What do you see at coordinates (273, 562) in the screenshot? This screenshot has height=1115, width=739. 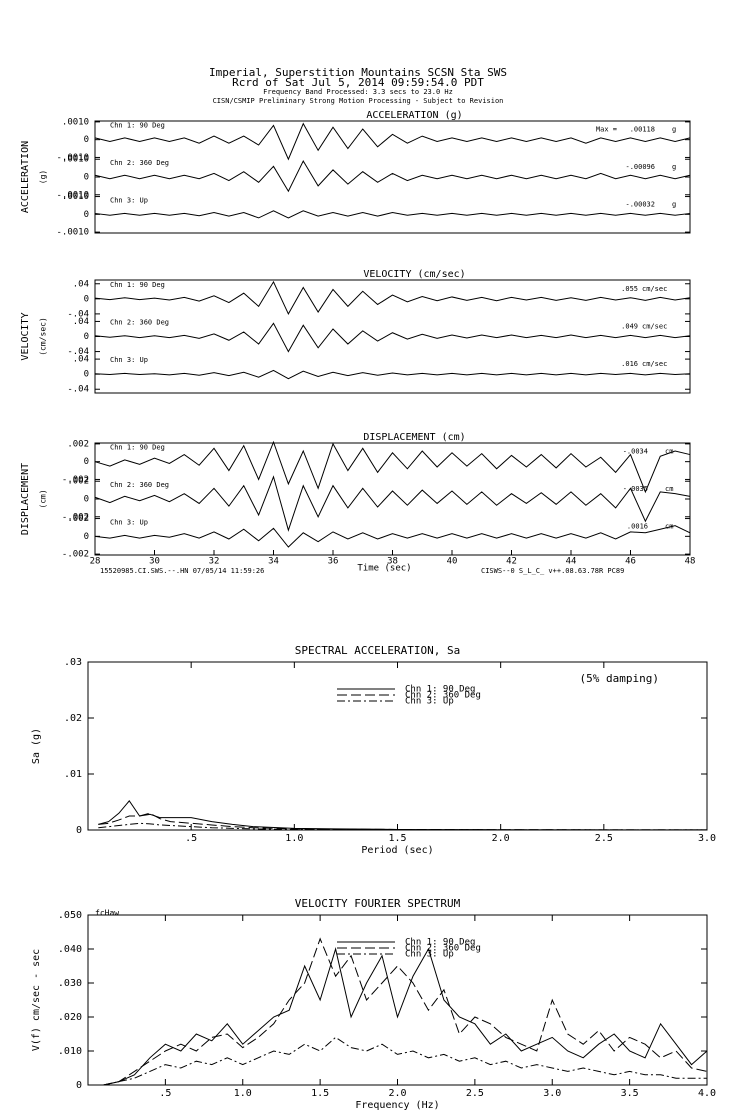 I see `x-tick-label: 34` at bounding box center [273, 562].